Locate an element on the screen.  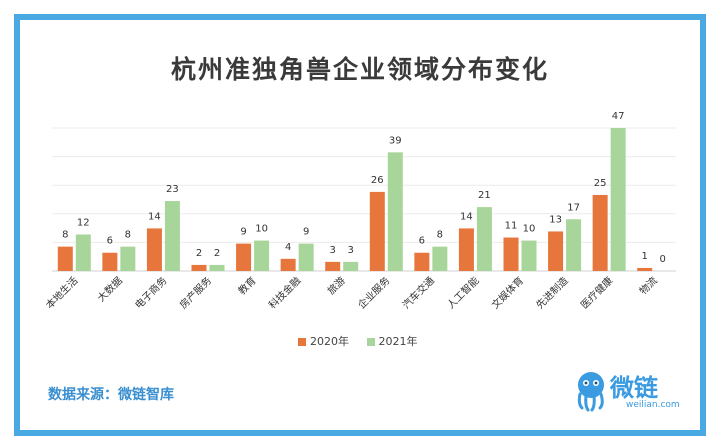
data-label: 39 is located at coordinates (395, 140).